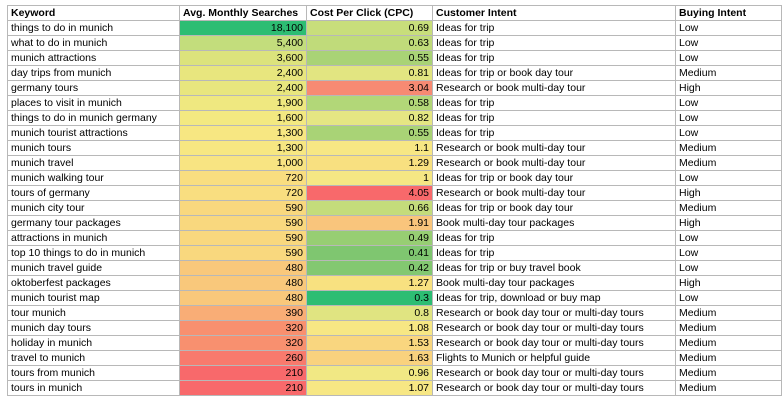  I want to click on keyword-cell: munich tourist attractions, so click(93, 133).